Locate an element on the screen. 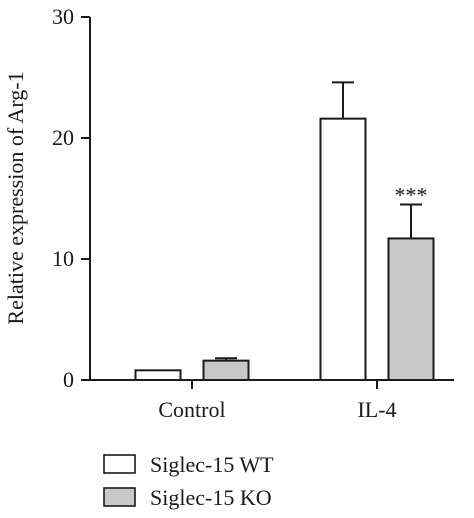 This screenshot has width=474, height=518. y-tick-label: 20 is located at coordinates (63, 137).